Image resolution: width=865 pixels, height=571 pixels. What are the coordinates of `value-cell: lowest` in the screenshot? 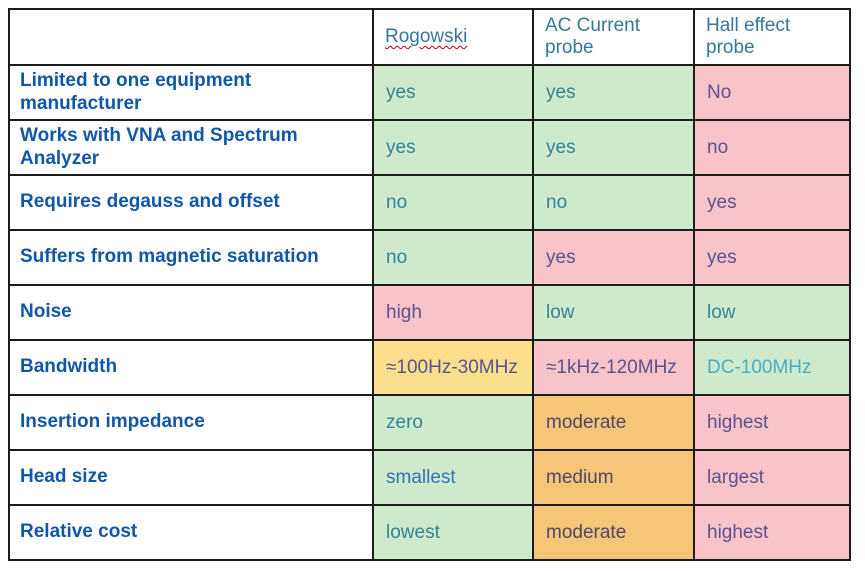 It's located at (453, 532).